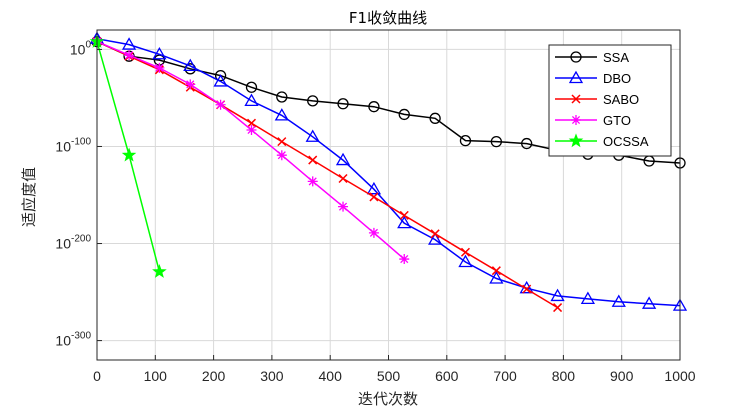 The image size is (750, 412). What do you see at coordinates (156, 376) in the screenshot?
I see `x-tick-label: 100` at bounding box center [156, 376].